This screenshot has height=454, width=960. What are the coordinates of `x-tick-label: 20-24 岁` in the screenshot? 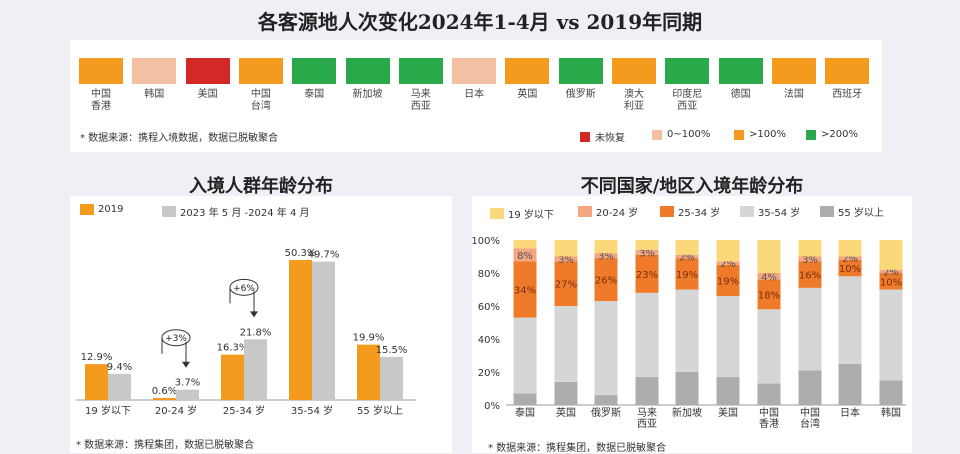 It's located at (176, 410).